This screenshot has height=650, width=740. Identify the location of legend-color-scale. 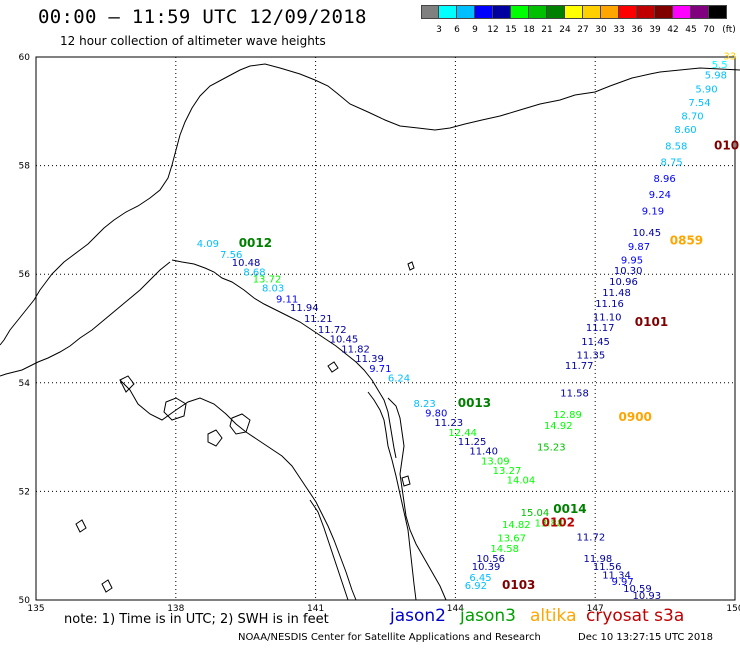
(574, 12).